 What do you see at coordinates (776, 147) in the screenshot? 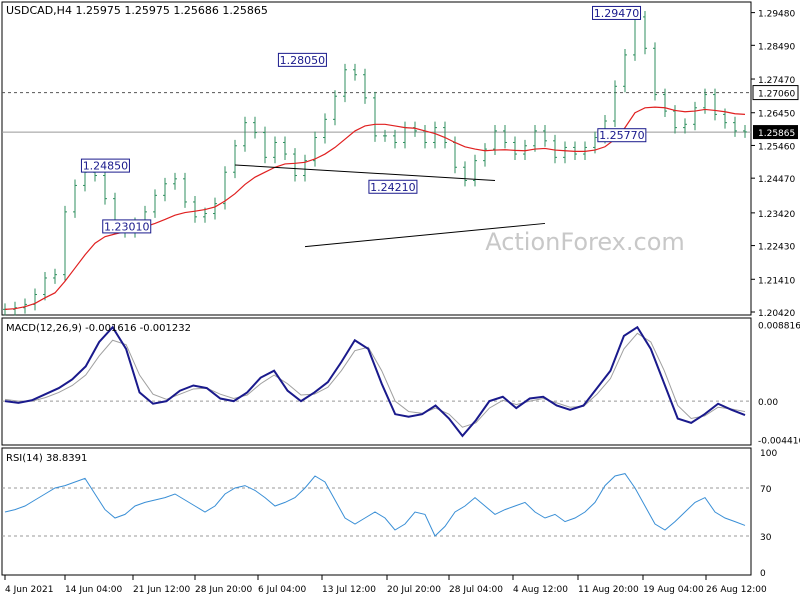
I see `price-axis-label: 1.25460` at bounding box center [776, 147].